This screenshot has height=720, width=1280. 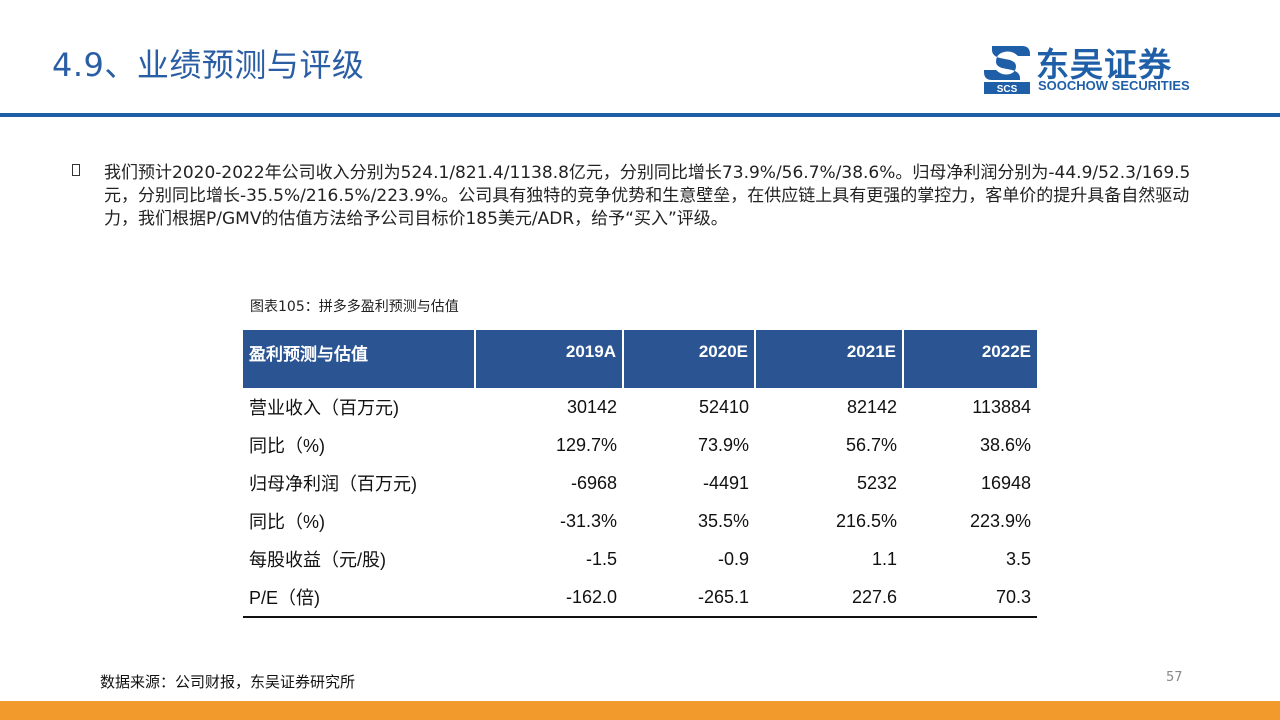 What do you see at coordinates (640, 559) in the screenshot?
I see `table-row: 每股收益（元/股) -1.5 -0.9 1.1 3.5` at bounding box center [640, 559].